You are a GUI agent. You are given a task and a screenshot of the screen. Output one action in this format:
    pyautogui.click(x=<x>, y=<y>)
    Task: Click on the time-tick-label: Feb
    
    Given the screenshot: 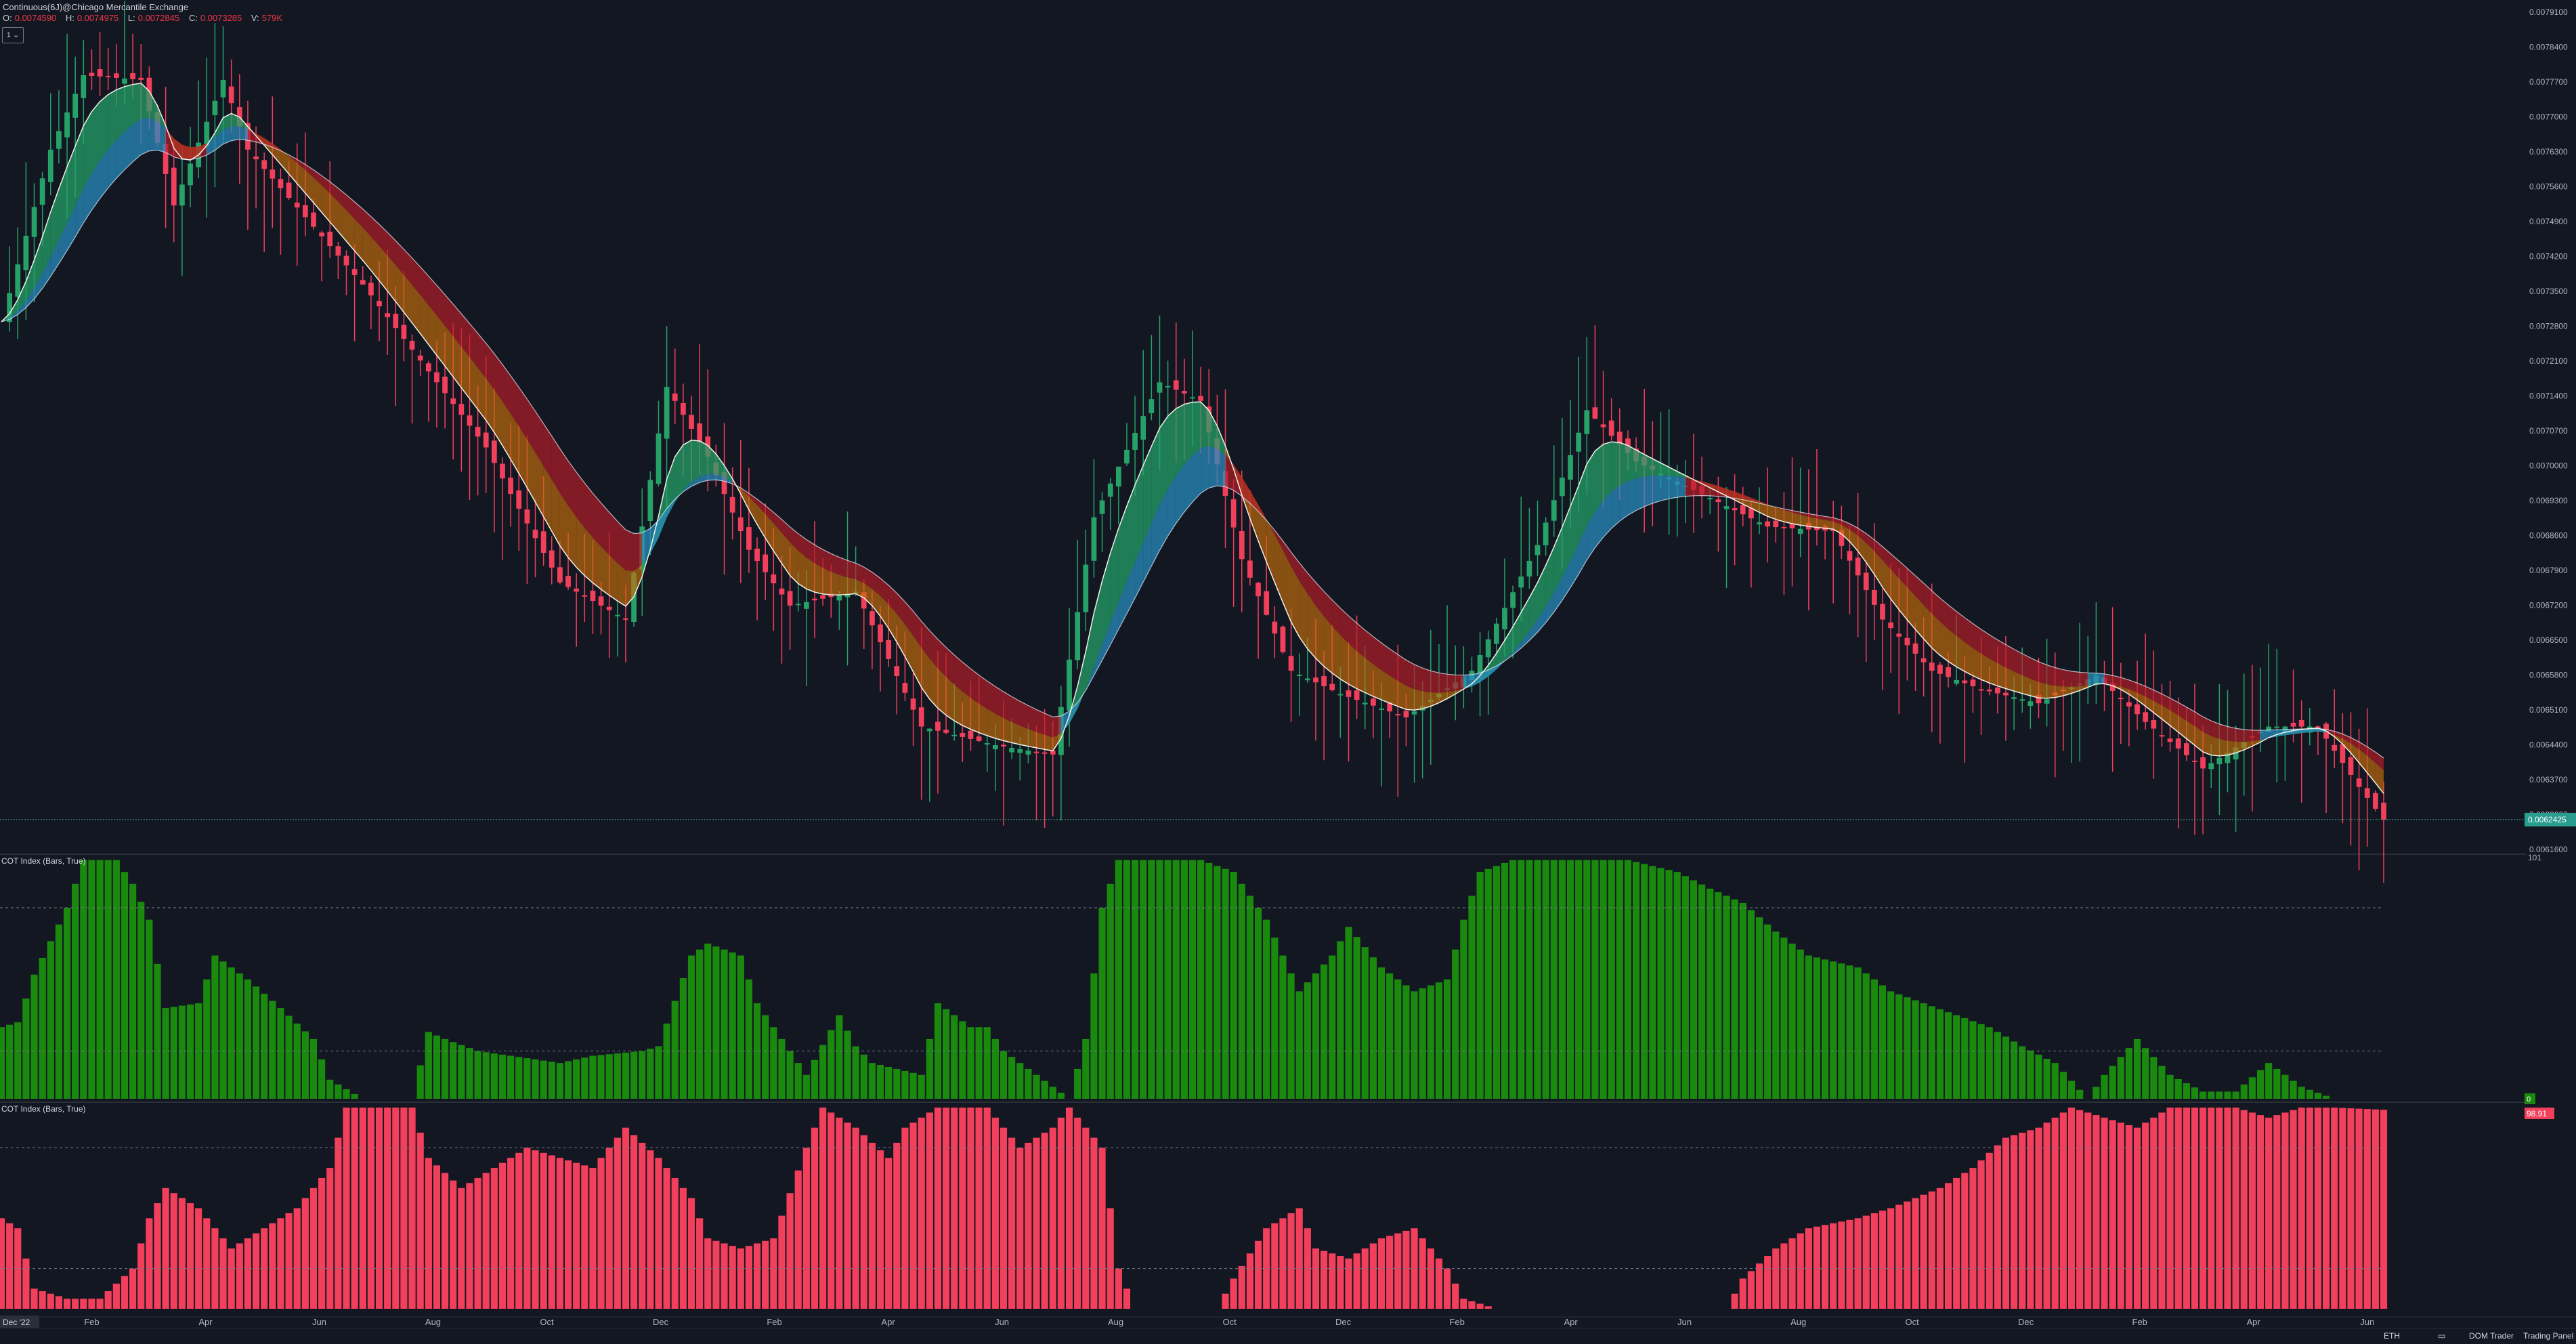 What is the action you would take?
    pyautogui.click(x=774, y=1322)
    